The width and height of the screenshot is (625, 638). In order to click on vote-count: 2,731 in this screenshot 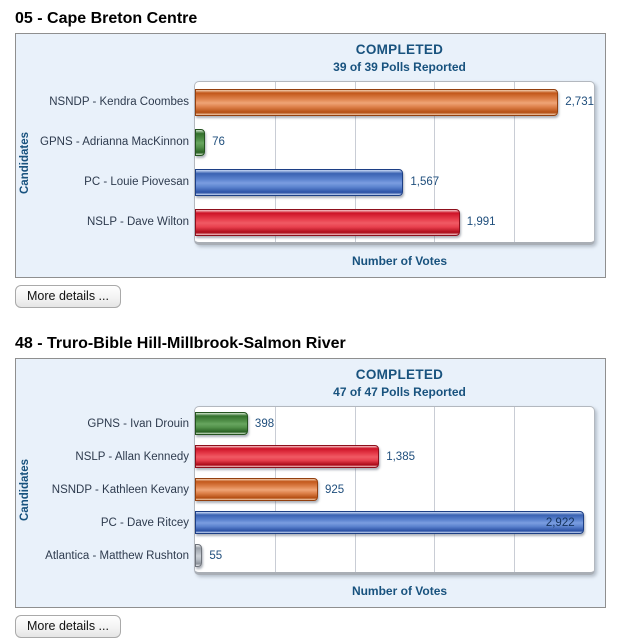, I will do `click(579, 102)`.